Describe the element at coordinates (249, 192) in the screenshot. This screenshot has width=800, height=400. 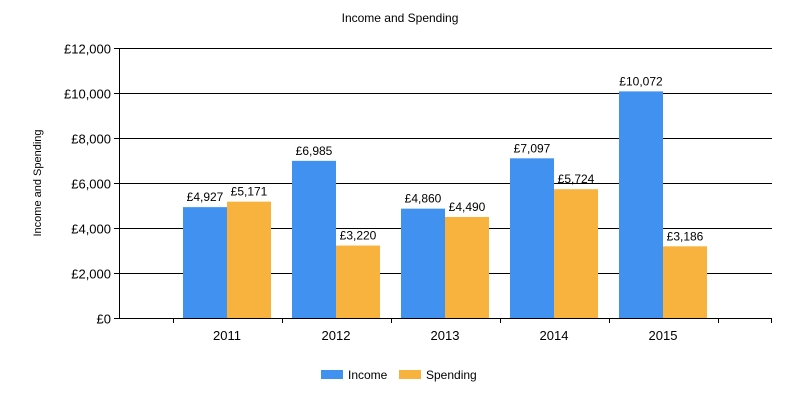
I see `data-label-spending-2011: £5,171` at that location.